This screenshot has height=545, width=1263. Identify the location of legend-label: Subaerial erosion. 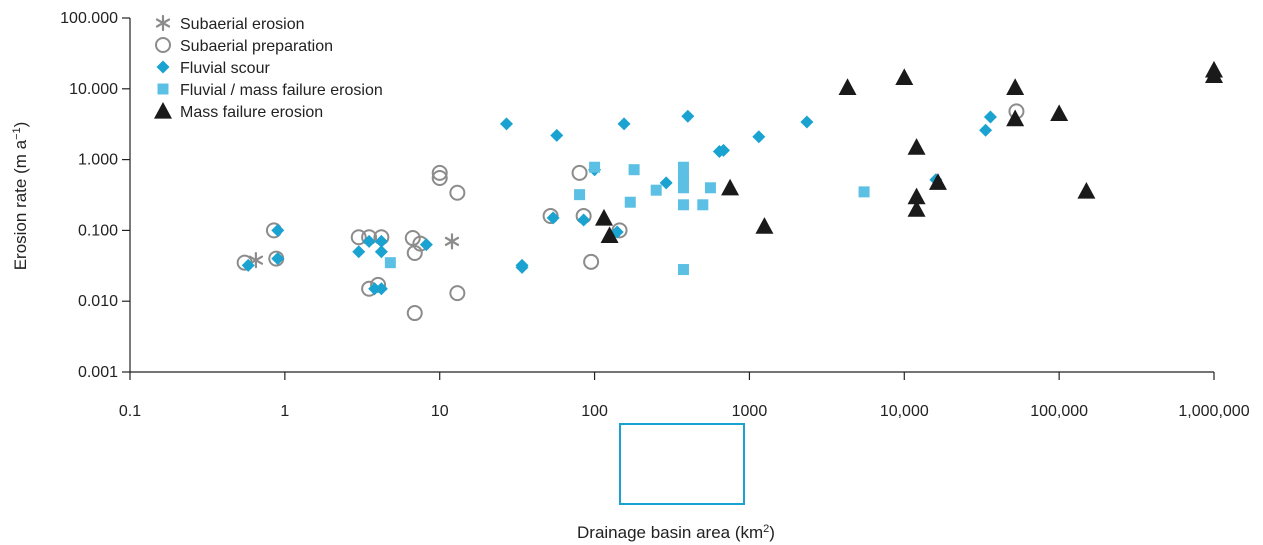
(242, 24).